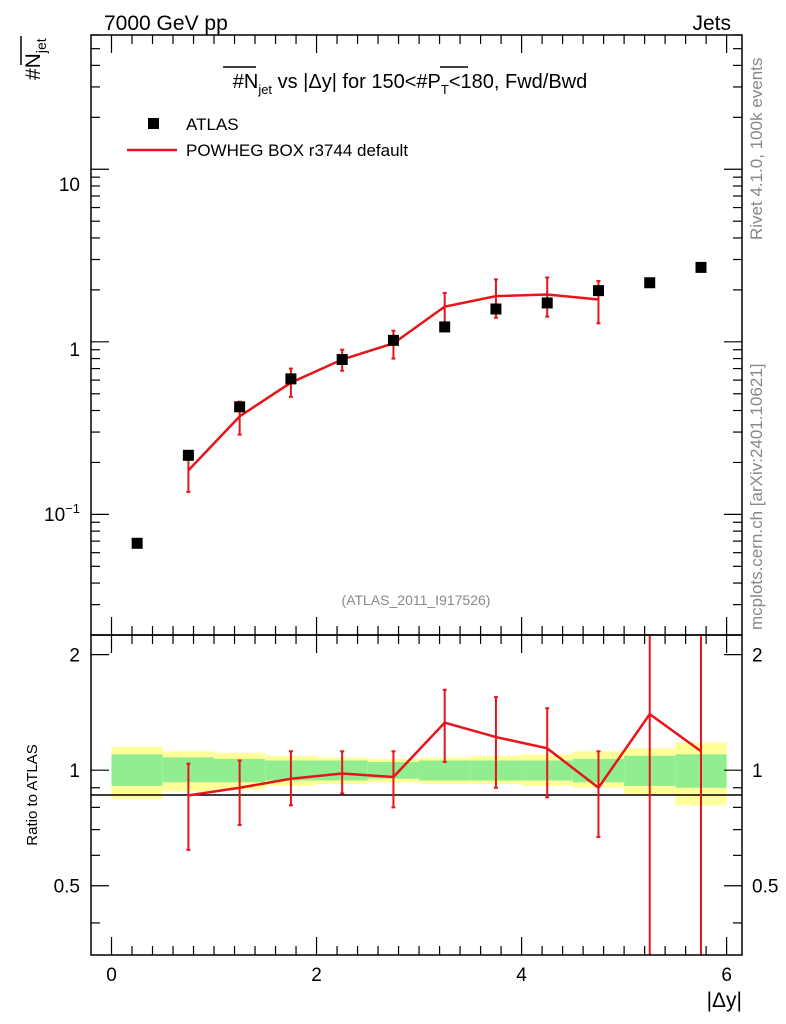 This screenshot has width=786, height=1024. I want to click on ratio-band, so click(419, 774).